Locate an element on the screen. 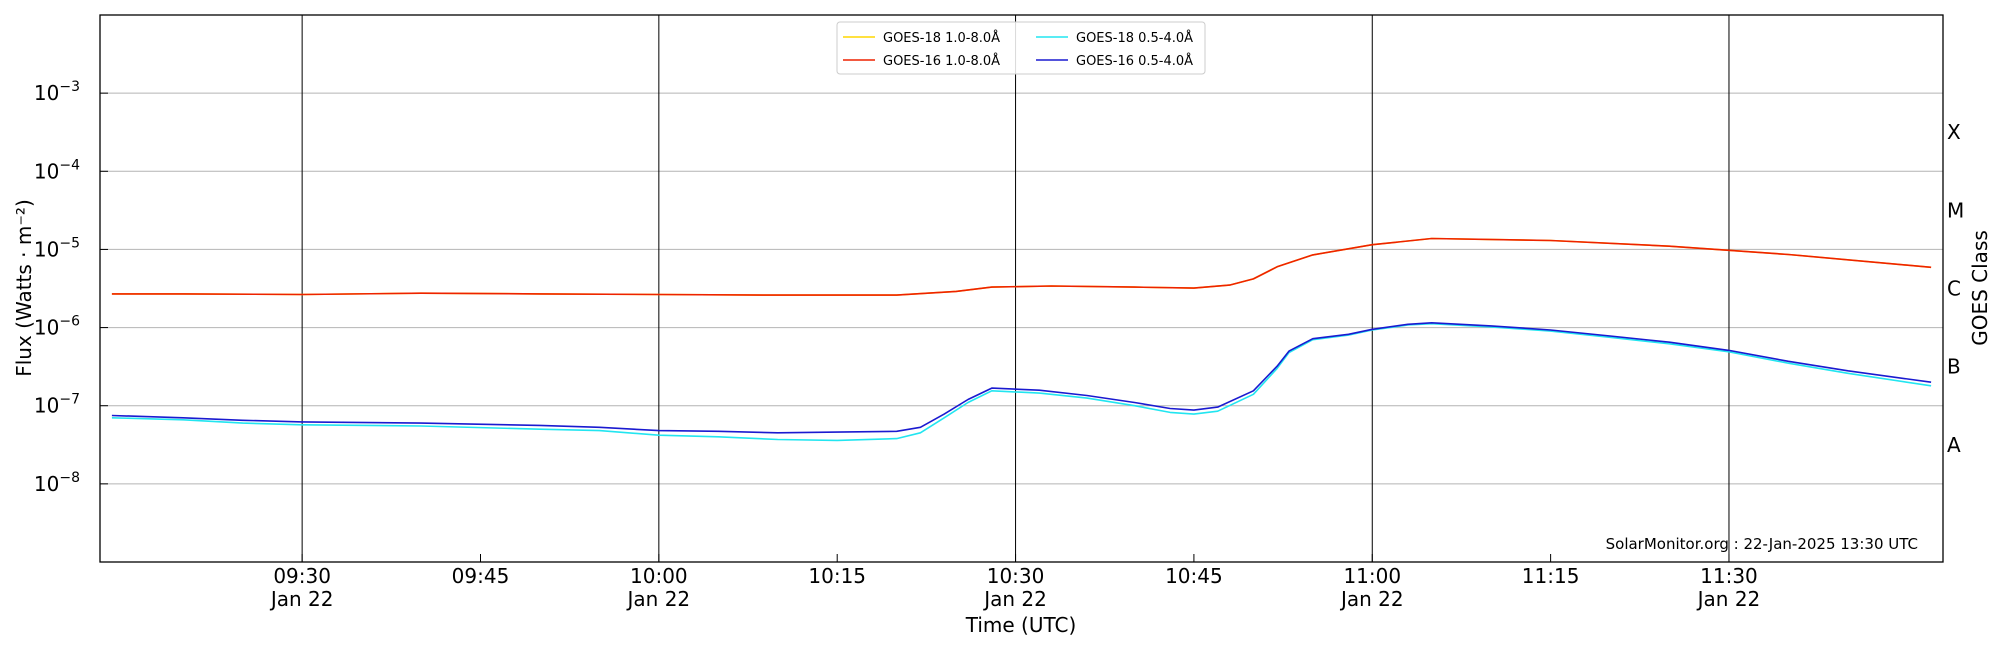 Image resolution: width=2000 pixels, height=650 pixels. y-tick-label: 10⁻⁴ is located at coordinates (57, 170).